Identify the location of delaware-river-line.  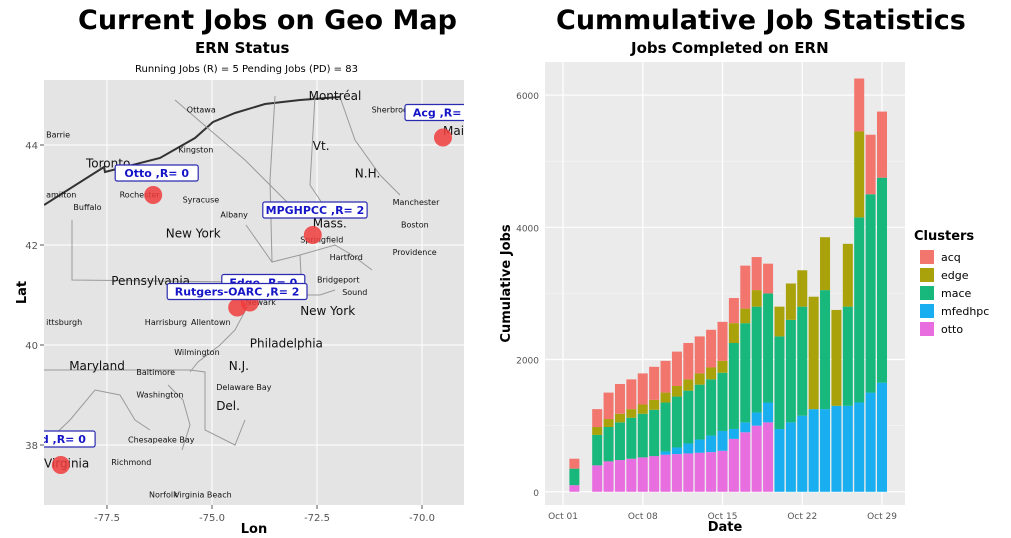
(221, 335).